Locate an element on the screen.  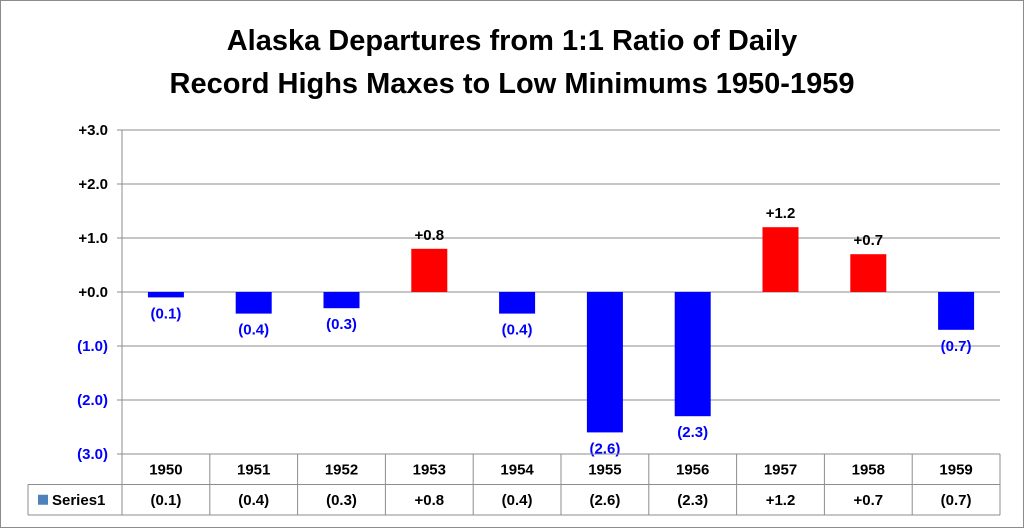
data-label: +0.7 is located at coordinates (868, 240).